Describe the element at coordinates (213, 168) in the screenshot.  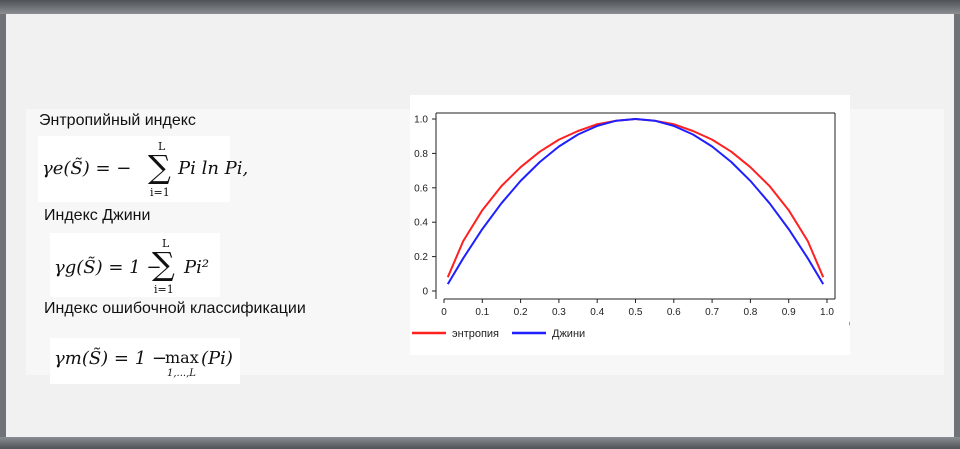
I see `entropy-formula-term: Pi ln Pi,` at that location.